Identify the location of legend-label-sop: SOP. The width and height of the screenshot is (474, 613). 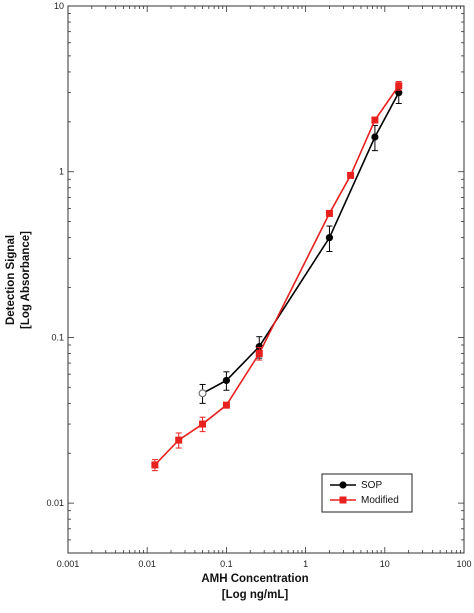
(371, 485).